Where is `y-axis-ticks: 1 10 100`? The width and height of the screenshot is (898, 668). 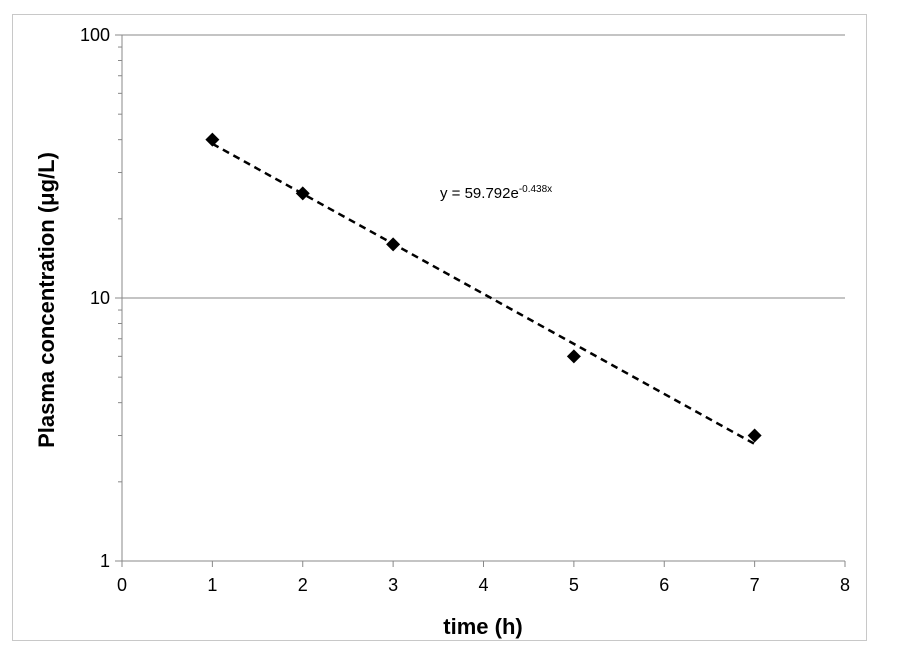
y-axis-ticks: 1 10 100 is located at coordinates (101, 298).